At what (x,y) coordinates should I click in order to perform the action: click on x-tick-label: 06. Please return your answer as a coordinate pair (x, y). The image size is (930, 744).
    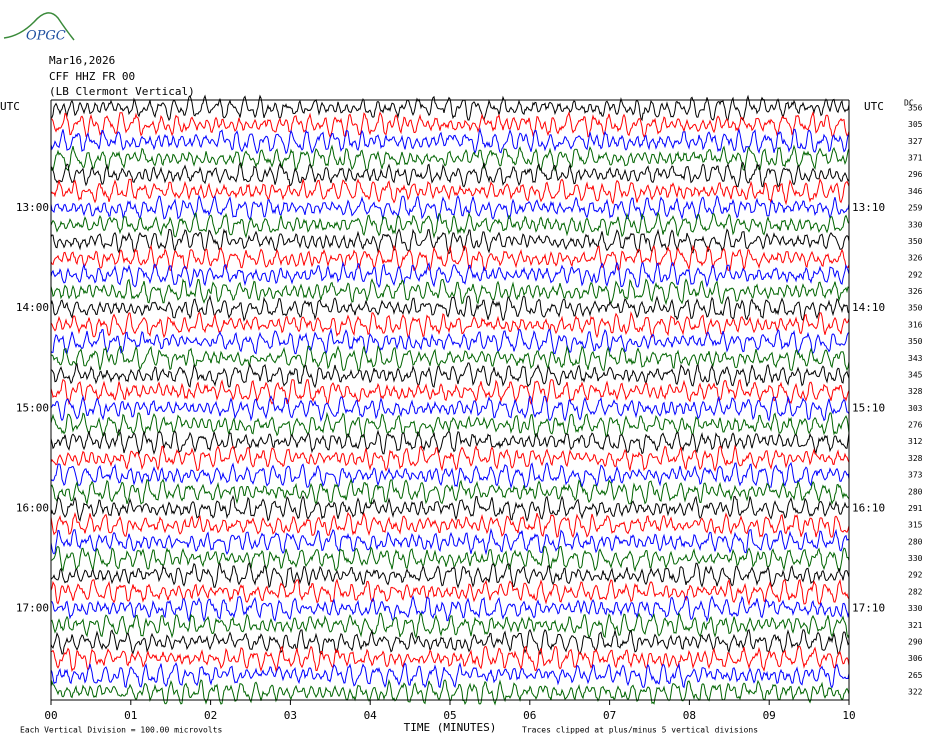
    Looking at the image, I should click on (529, 715).